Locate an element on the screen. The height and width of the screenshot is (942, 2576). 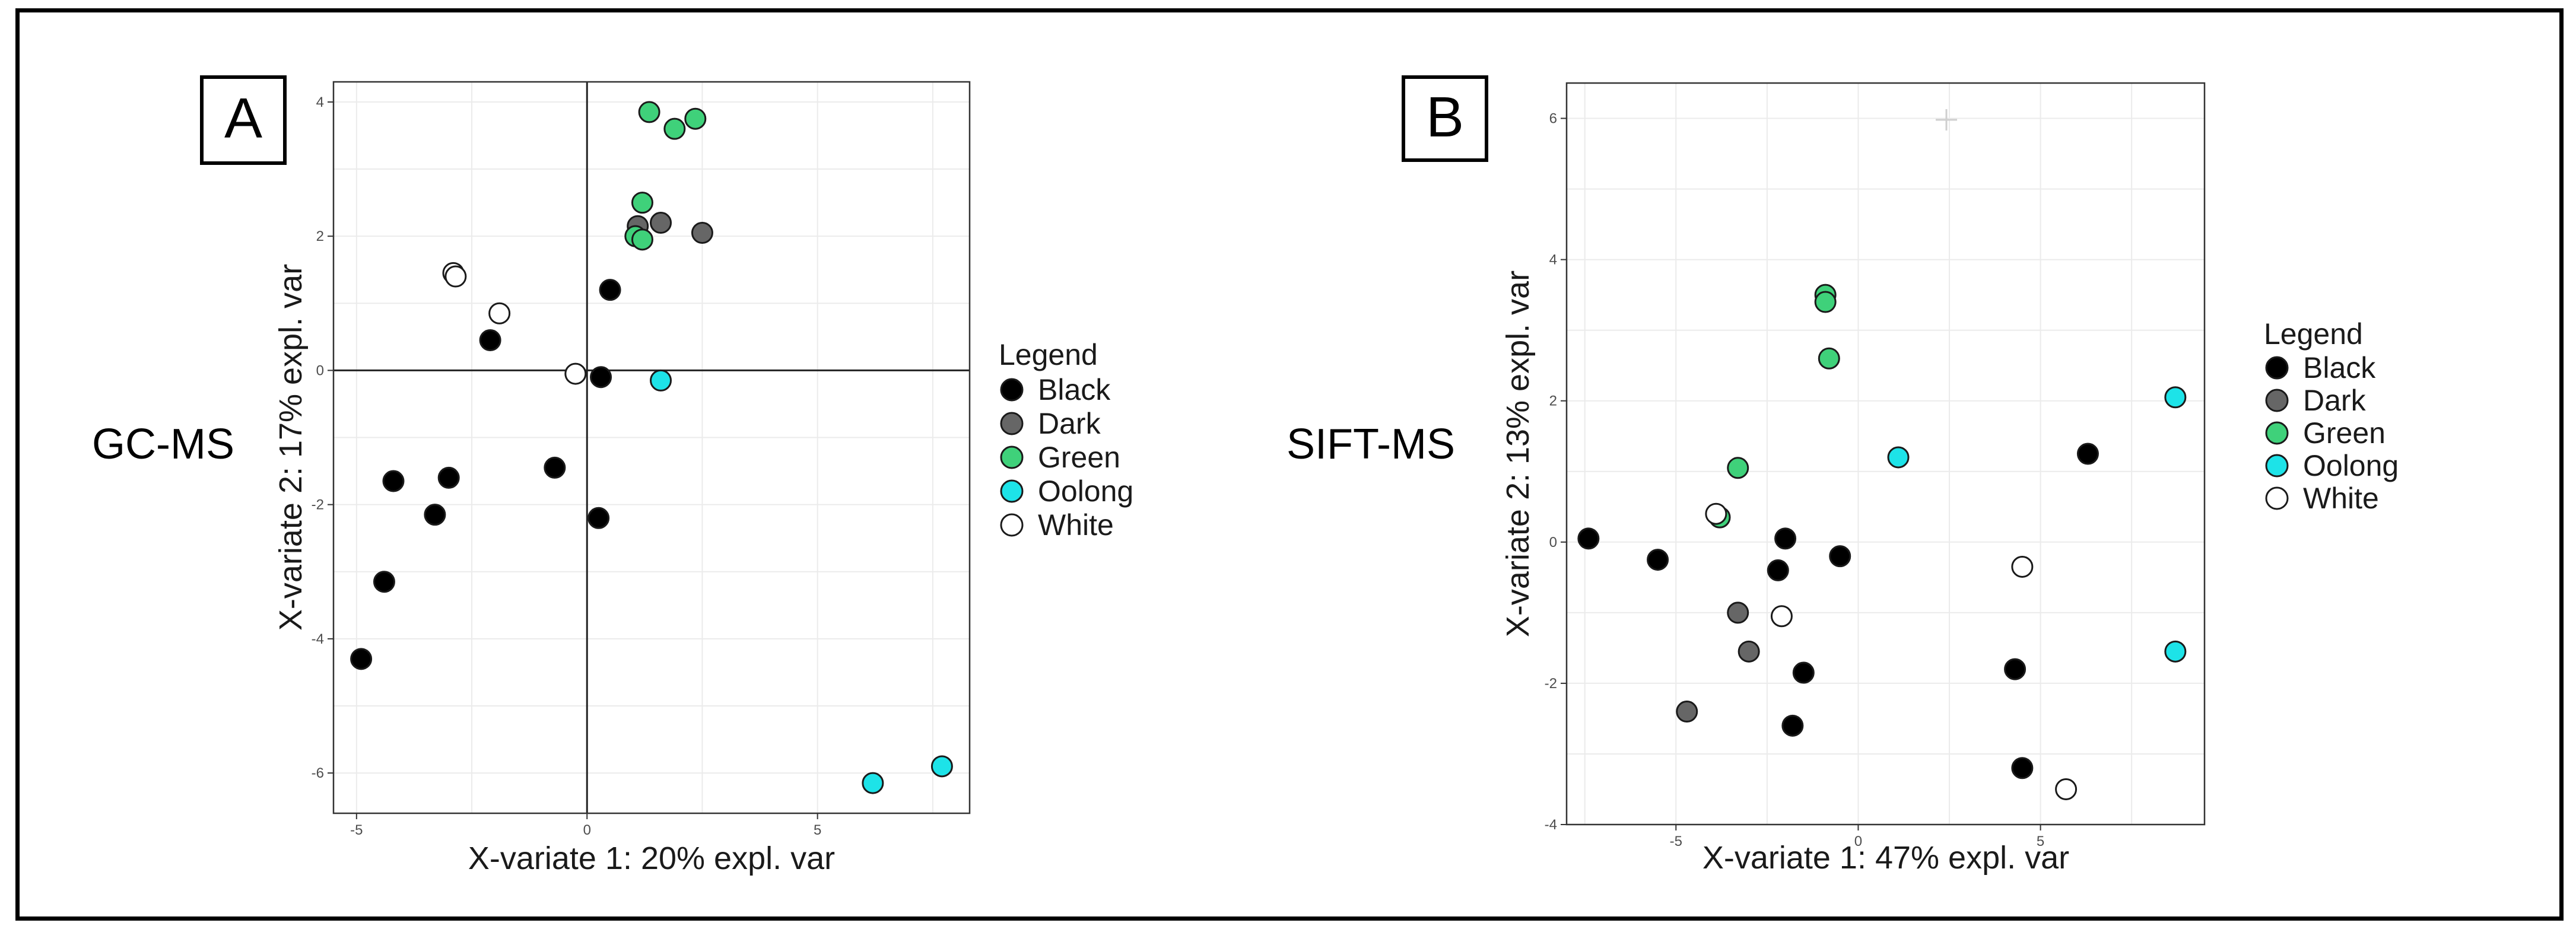
y-tick-label: -6 is located at coordinates (318, 773).